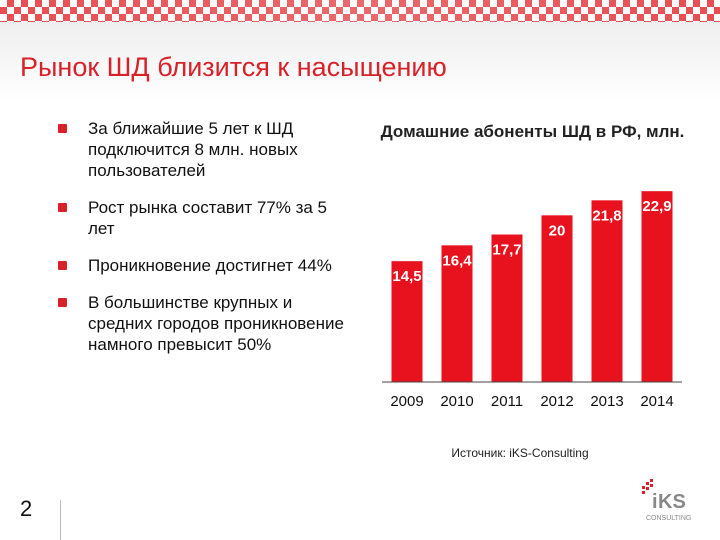 Image resolution: width=720 pixels, height=540 pixels. I want to click on page-divider, so click(60, 520).